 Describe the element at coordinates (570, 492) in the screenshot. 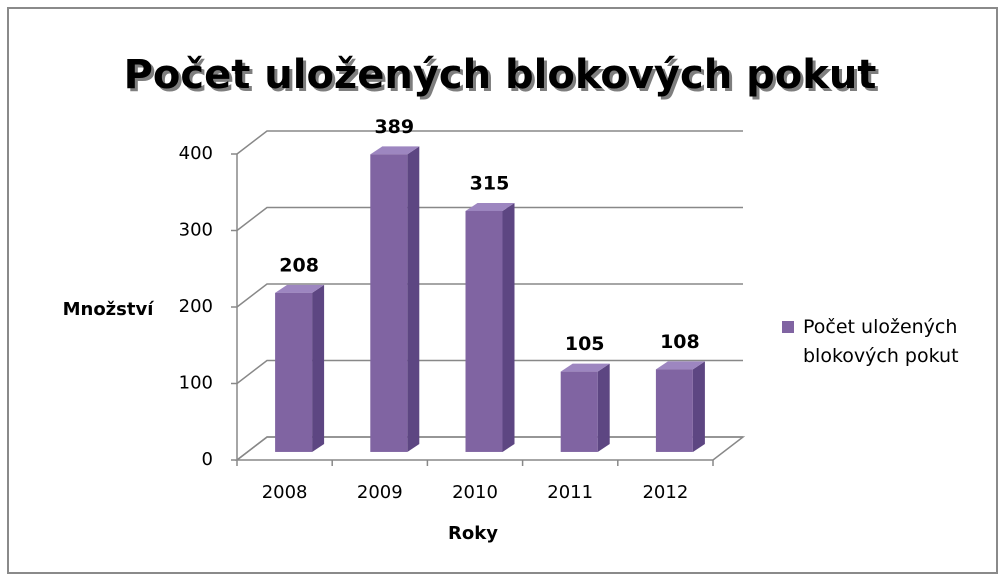

I see `x-tick-label: 2011` at that location.